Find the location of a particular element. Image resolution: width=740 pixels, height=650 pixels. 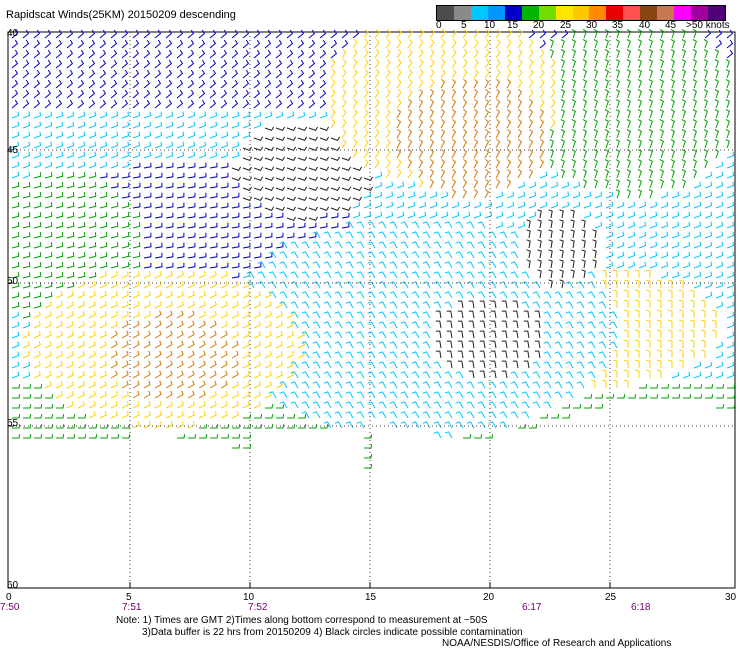

latitude-label: 55 is located at coordinates (13, 423).